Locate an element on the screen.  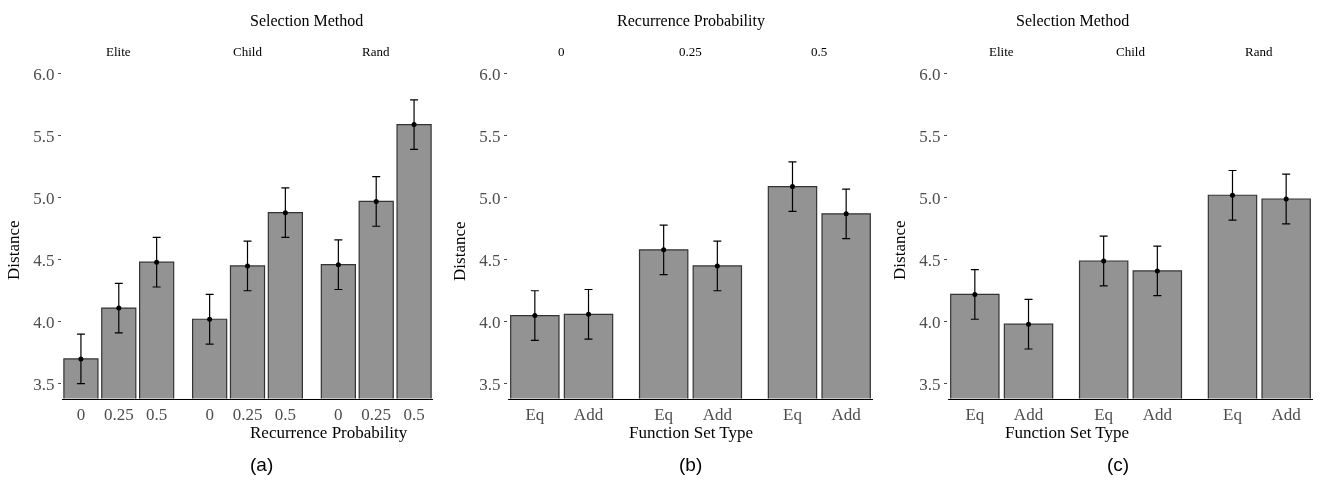
text: 0.5 is located at coordinates (819, 51).